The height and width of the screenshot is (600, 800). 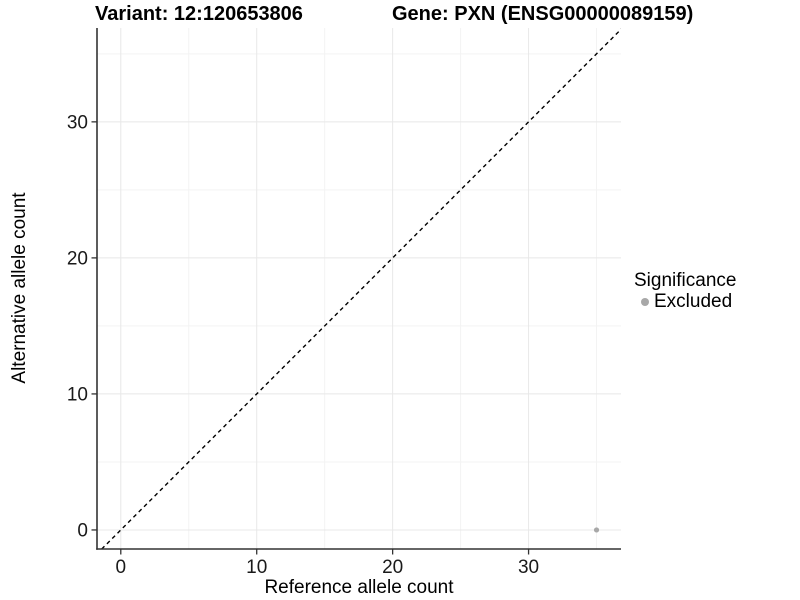 I want to click on legend: Significance Excluded, so click(x=685, y=291).